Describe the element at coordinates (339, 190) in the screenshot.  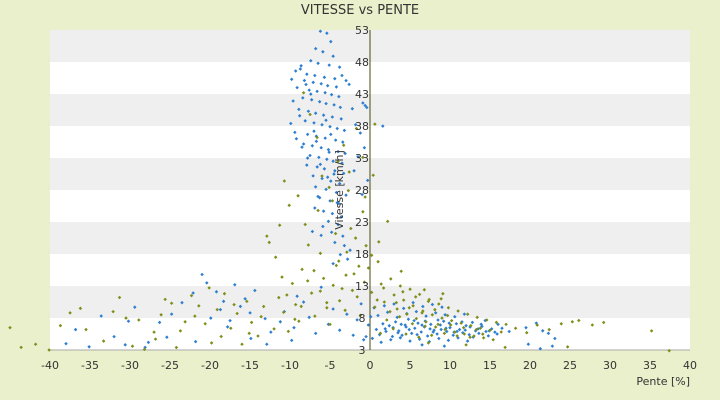
I see `y-axis-label: Vitesse [km/h]` at that location.